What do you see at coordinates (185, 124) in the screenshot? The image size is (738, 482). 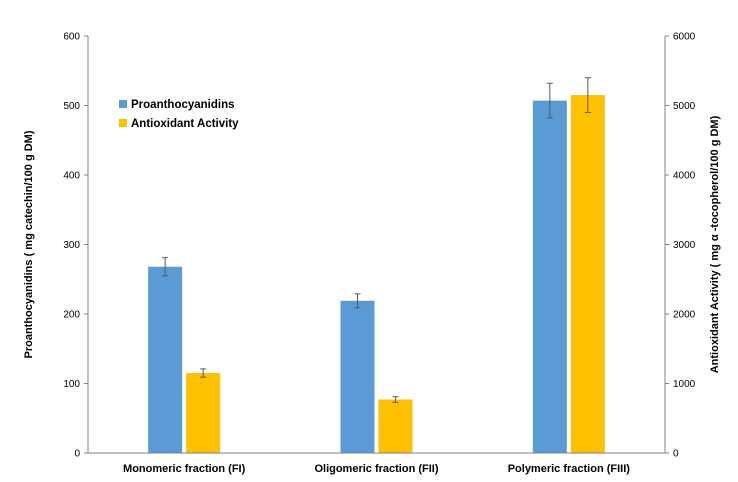 I see `legend-label: Antioxidant Activity` at bounding box center [185, 124].